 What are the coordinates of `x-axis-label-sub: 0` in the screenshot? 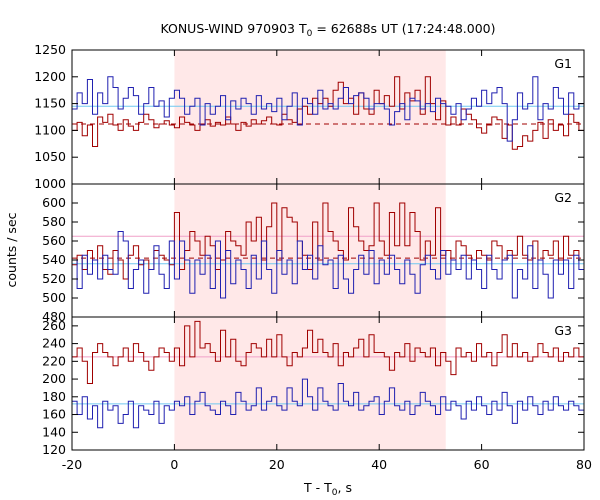 It's located at (335, 493).